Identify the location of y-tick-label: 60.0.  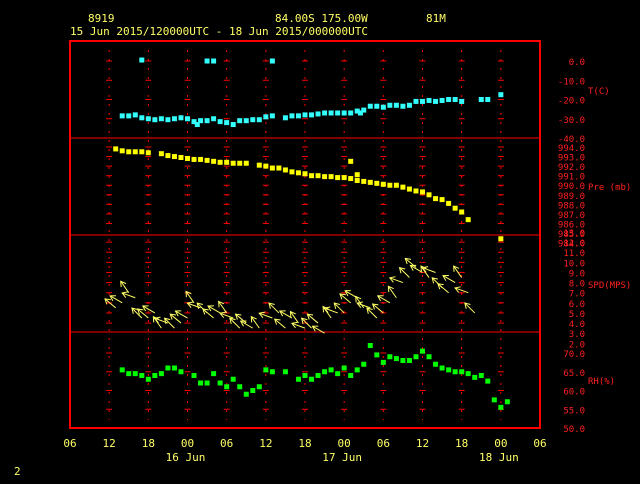
(574, 393).